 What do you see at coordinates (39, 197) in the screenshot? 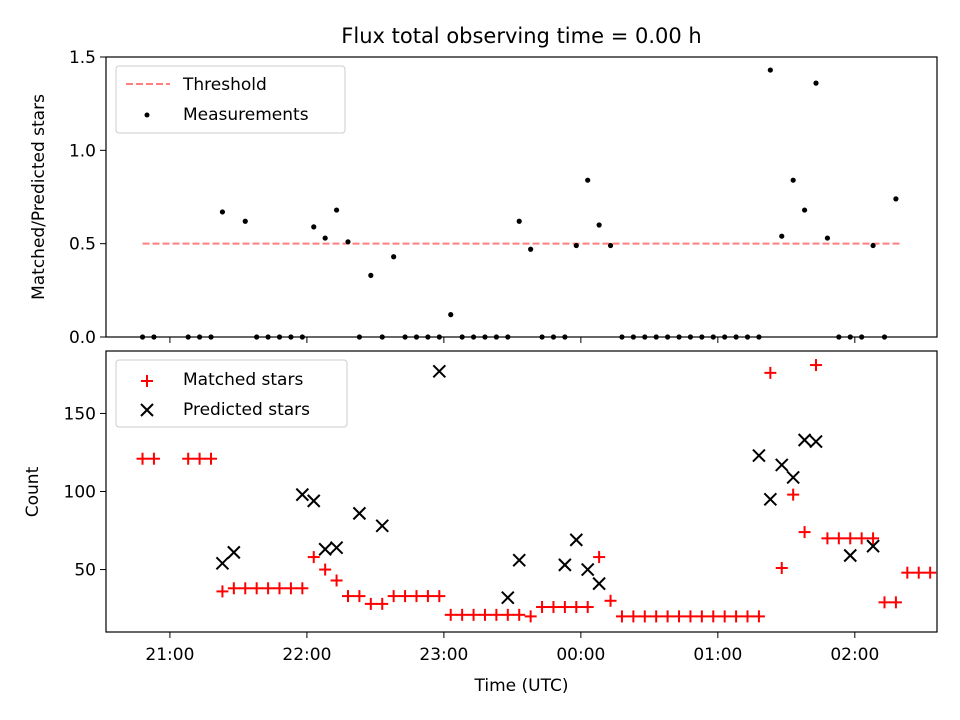
I see `top-y-axis-label: Matched/Predicted stars` at bounding box center [39, 197].